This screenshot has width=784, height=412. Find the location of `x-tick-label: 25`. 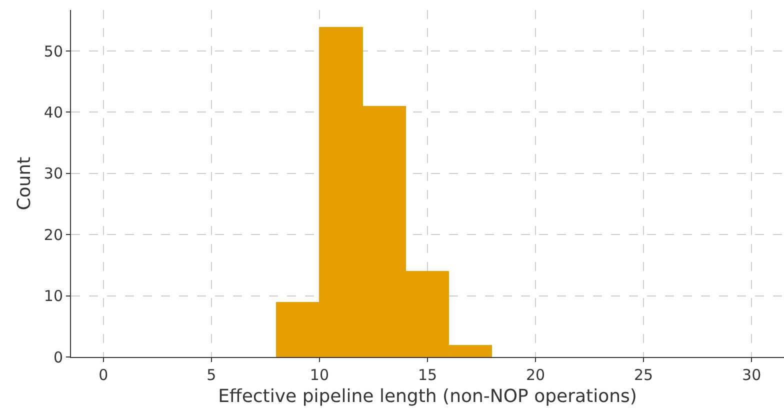

x-tick-label: 25 is located at coordinates (644, 375).